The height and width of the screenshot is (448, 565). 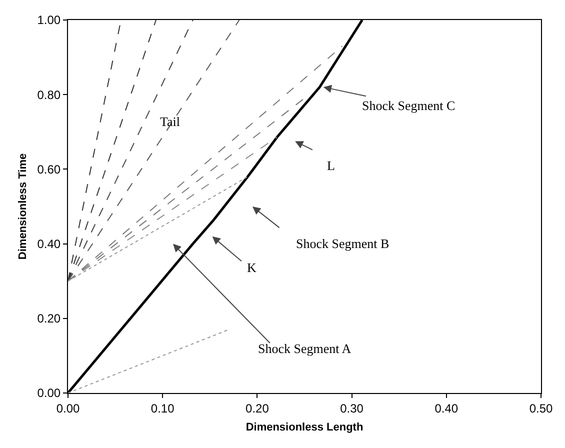 What do you see at coordinates (331, 165) in the screenshot?
I see `annotation: L` at bounding box center [331, 165].